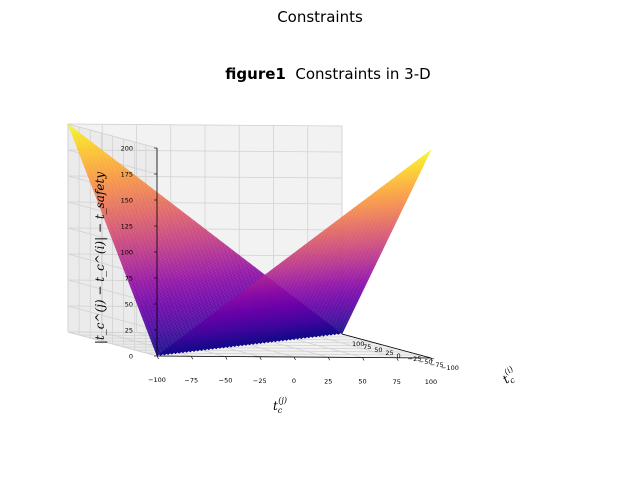 Image resolution: width=640 pixels, height=480 pixels. What do you see at coordinates (358, 344) in the screenshot?
I see `y-tick-label: 100` at bounding box center [358, 344].